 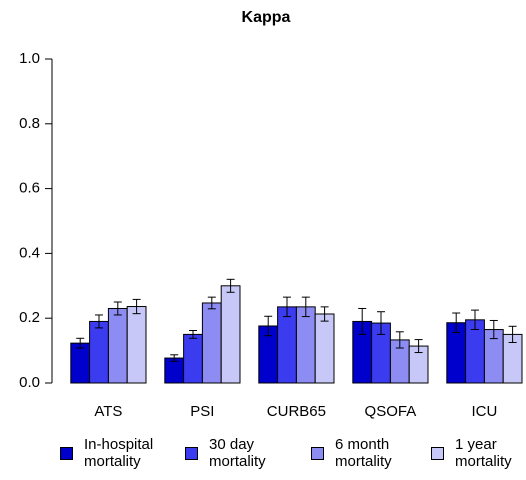 I want to click on legend-label: 30 day mortality, so click(x=237, y=453).